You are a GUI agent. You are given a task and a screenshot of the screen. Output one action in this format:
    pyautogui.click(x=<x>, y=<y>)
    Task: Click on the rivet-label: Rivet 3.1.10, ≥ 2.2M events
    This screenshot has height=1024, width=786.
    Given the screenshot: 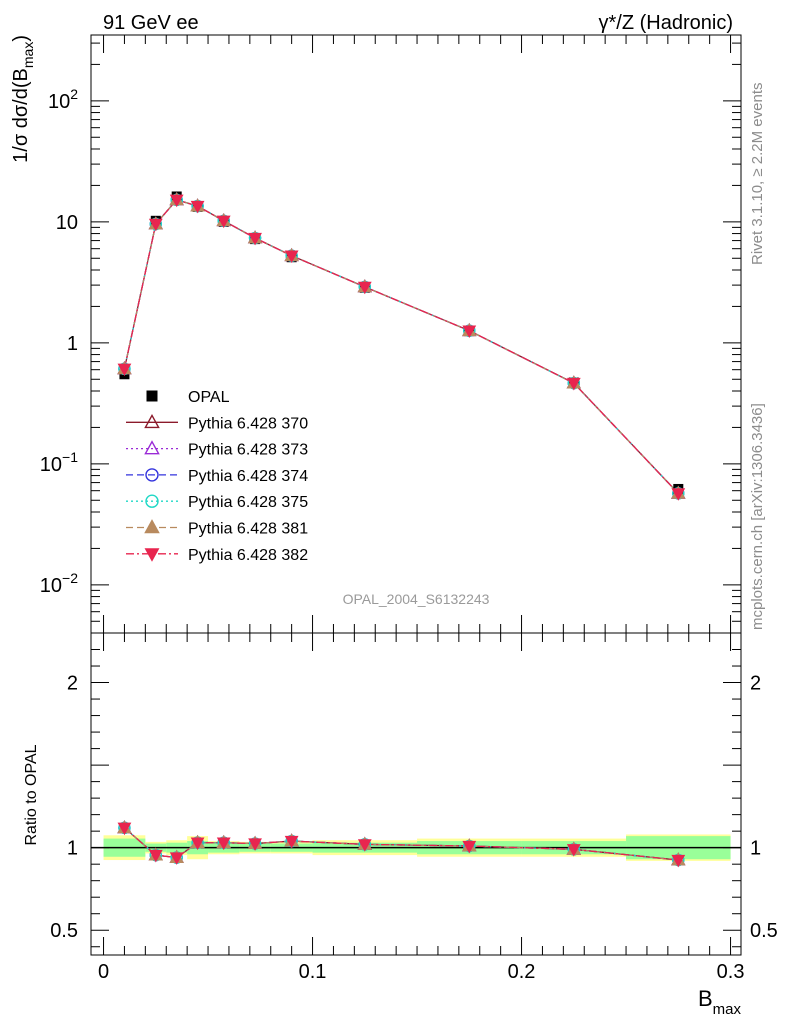 What is the action you would take?
    pyautogui.click(x=757, y=174)
    